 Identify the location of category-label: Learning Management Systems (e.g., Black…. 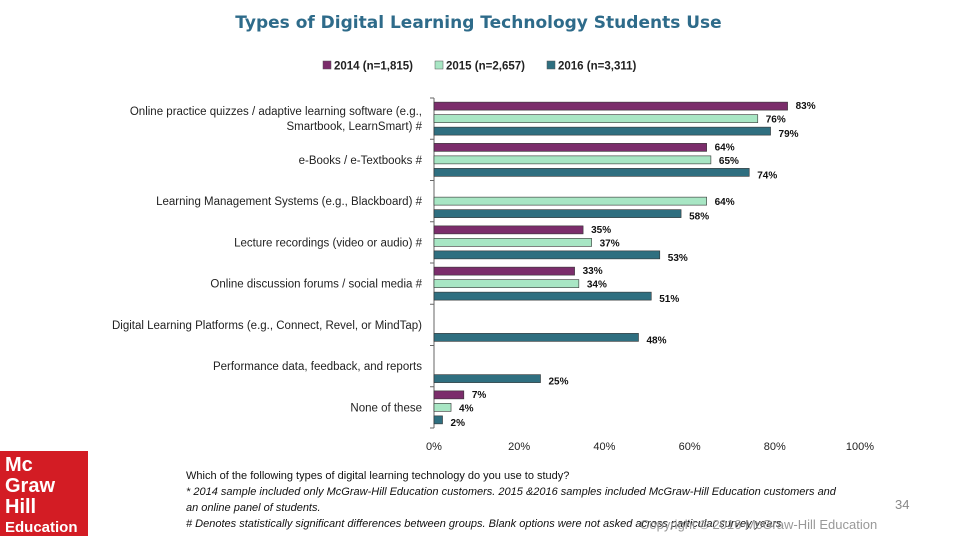
(289, 202).